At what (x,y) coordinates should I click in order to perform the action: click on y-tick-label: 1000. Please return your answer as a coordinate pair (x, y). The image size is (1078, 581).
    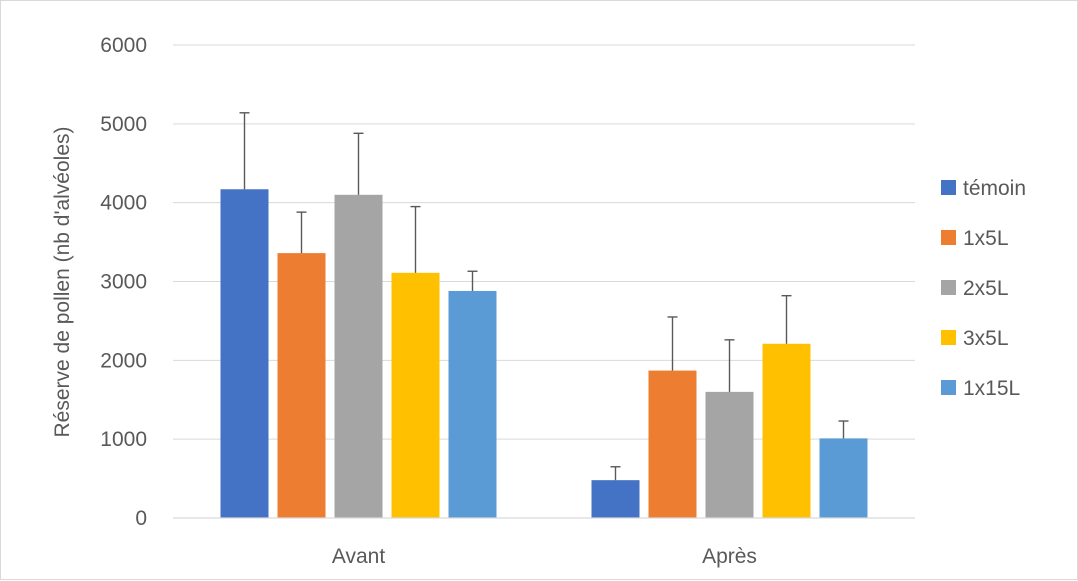
    Looking at the image, I should click on (123, 439).